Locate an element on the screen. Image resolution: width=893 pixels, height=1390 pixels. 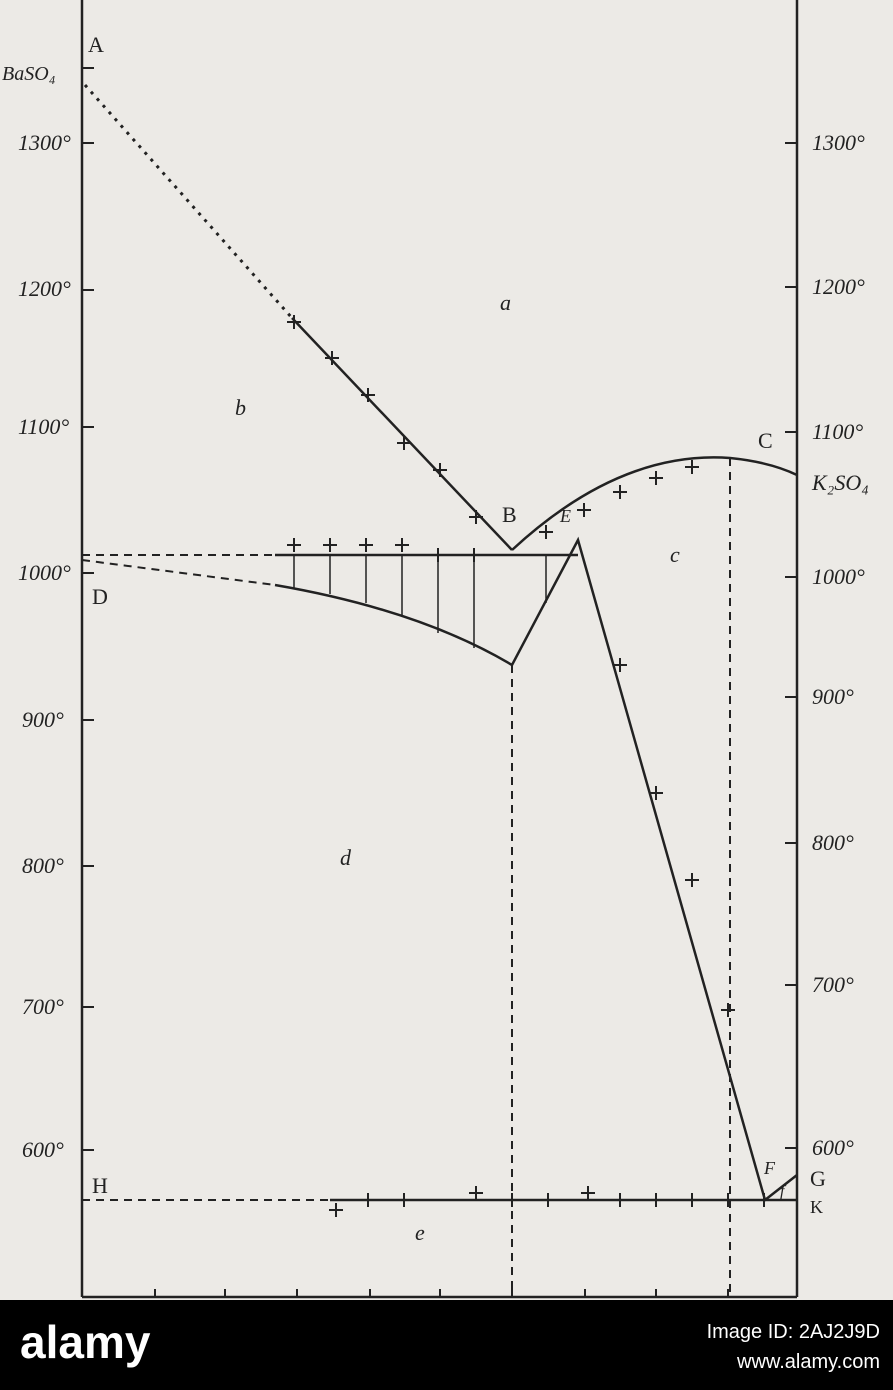
region-label: c is located at coordinates (675, 554).